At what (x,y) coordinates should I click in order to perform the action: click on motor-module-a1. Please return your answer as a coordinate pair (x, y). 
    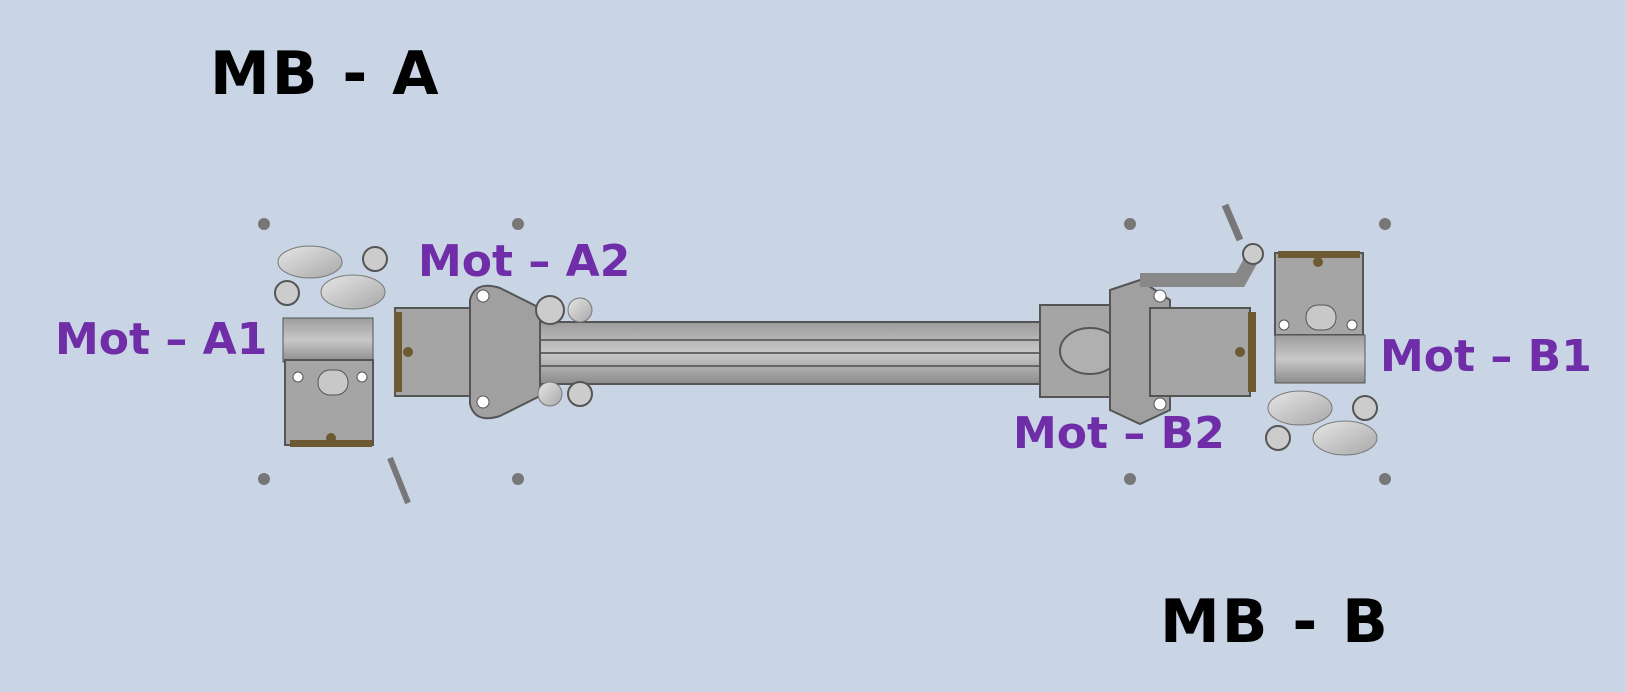
    Looking at the image, I should click on (342, 375).